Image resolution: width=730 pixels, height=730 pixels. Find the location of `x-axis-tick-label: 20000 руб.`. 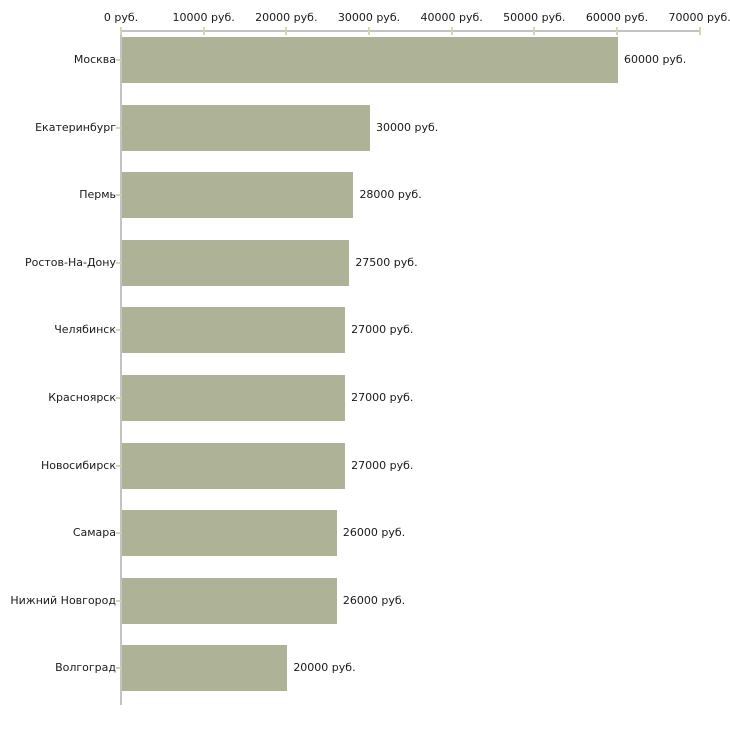

x-axis-tick-label: 20000 руб. is located at coordinates (286, 17).